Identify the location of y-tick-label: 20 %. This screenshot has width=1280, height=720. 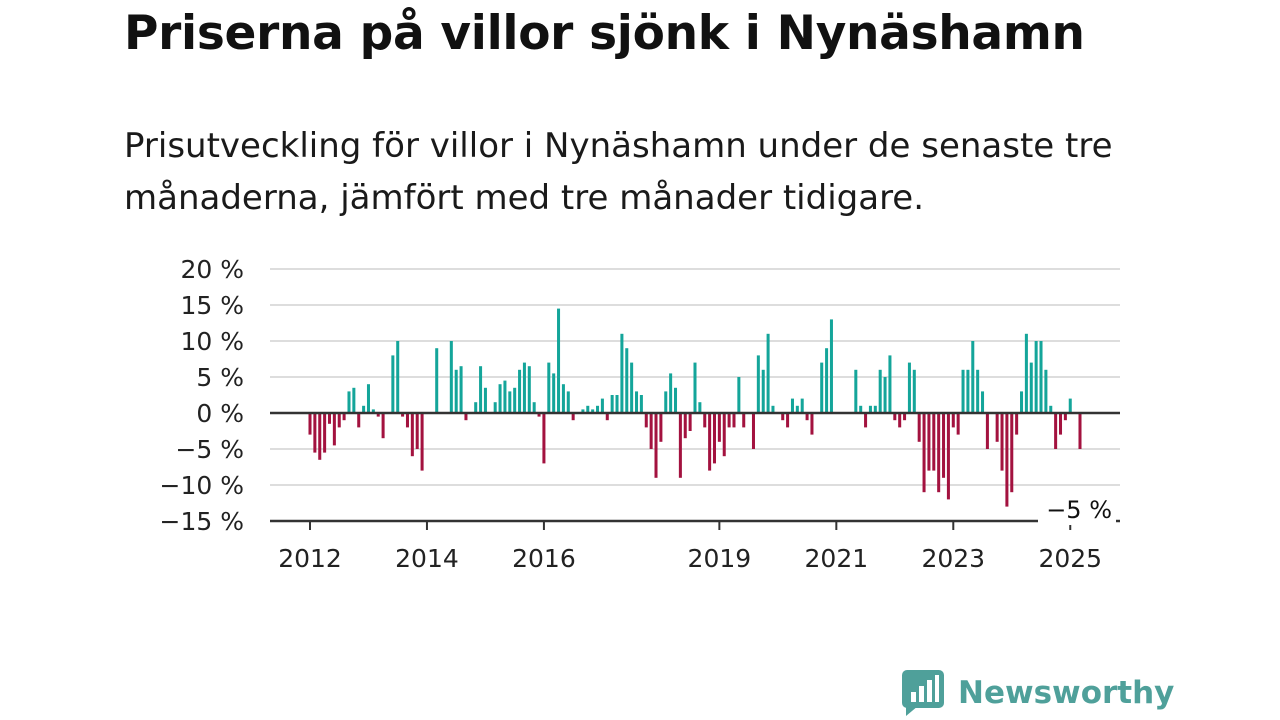
(212, 269).